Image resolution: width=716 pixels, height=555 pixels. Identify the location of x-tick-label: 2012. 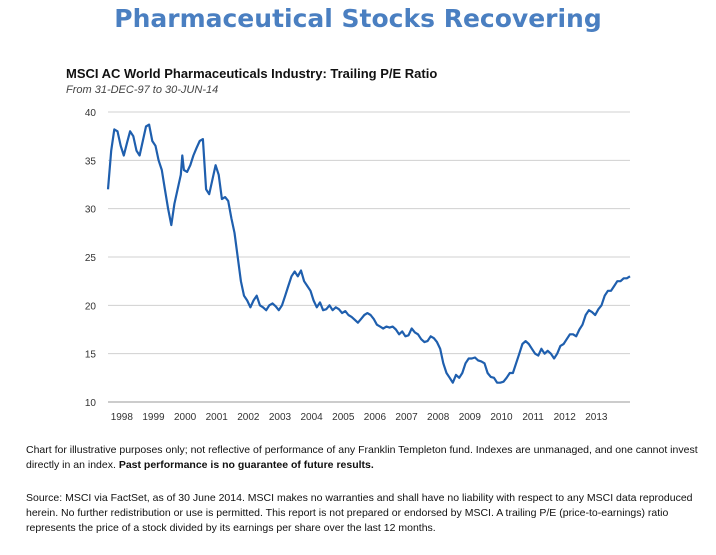
(565, 417).